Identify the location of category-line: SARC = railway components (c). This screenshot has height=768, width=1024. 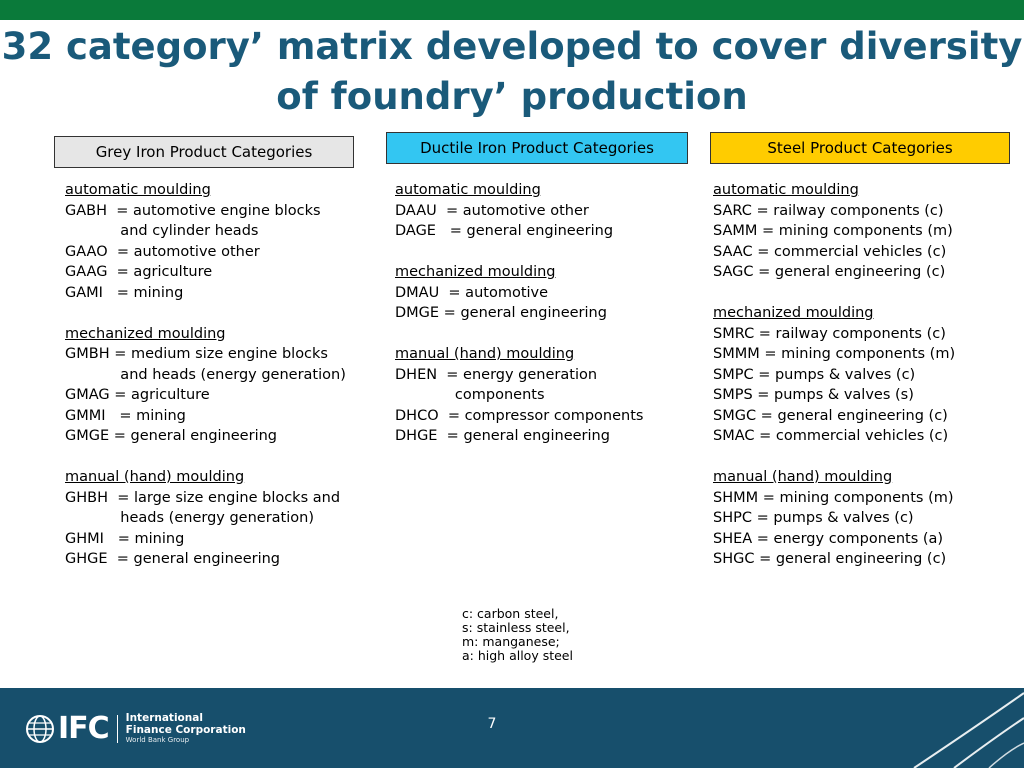
(828, 210).